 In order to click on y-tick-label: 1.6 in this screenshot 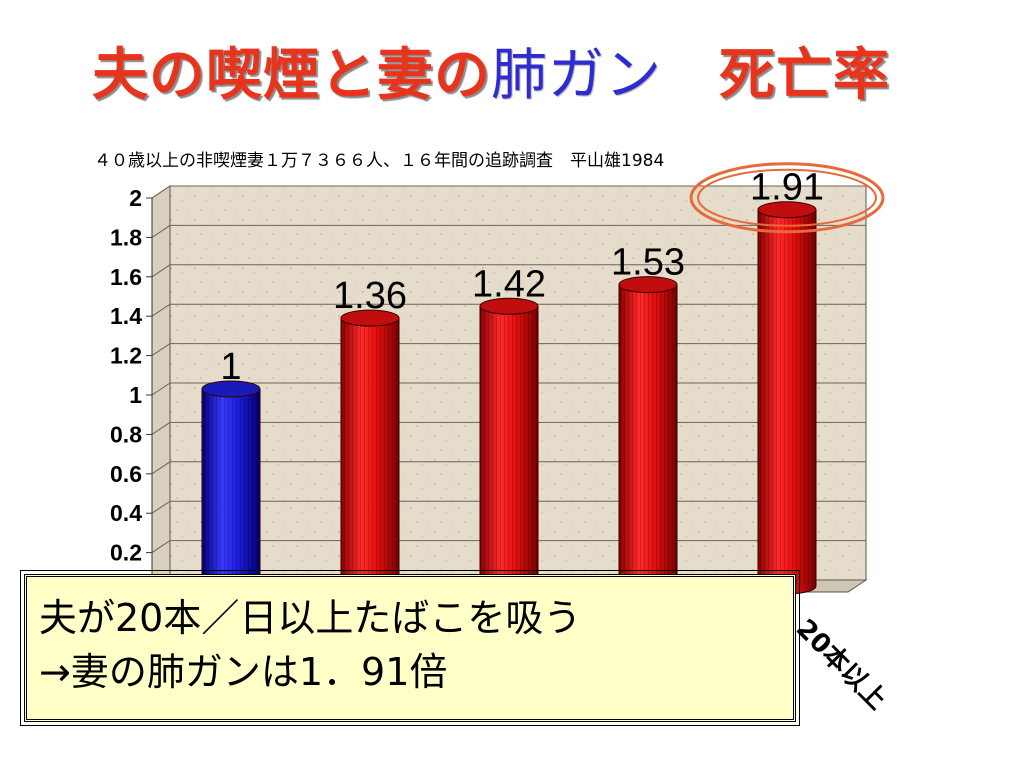, I will do `click(126, 277)`.